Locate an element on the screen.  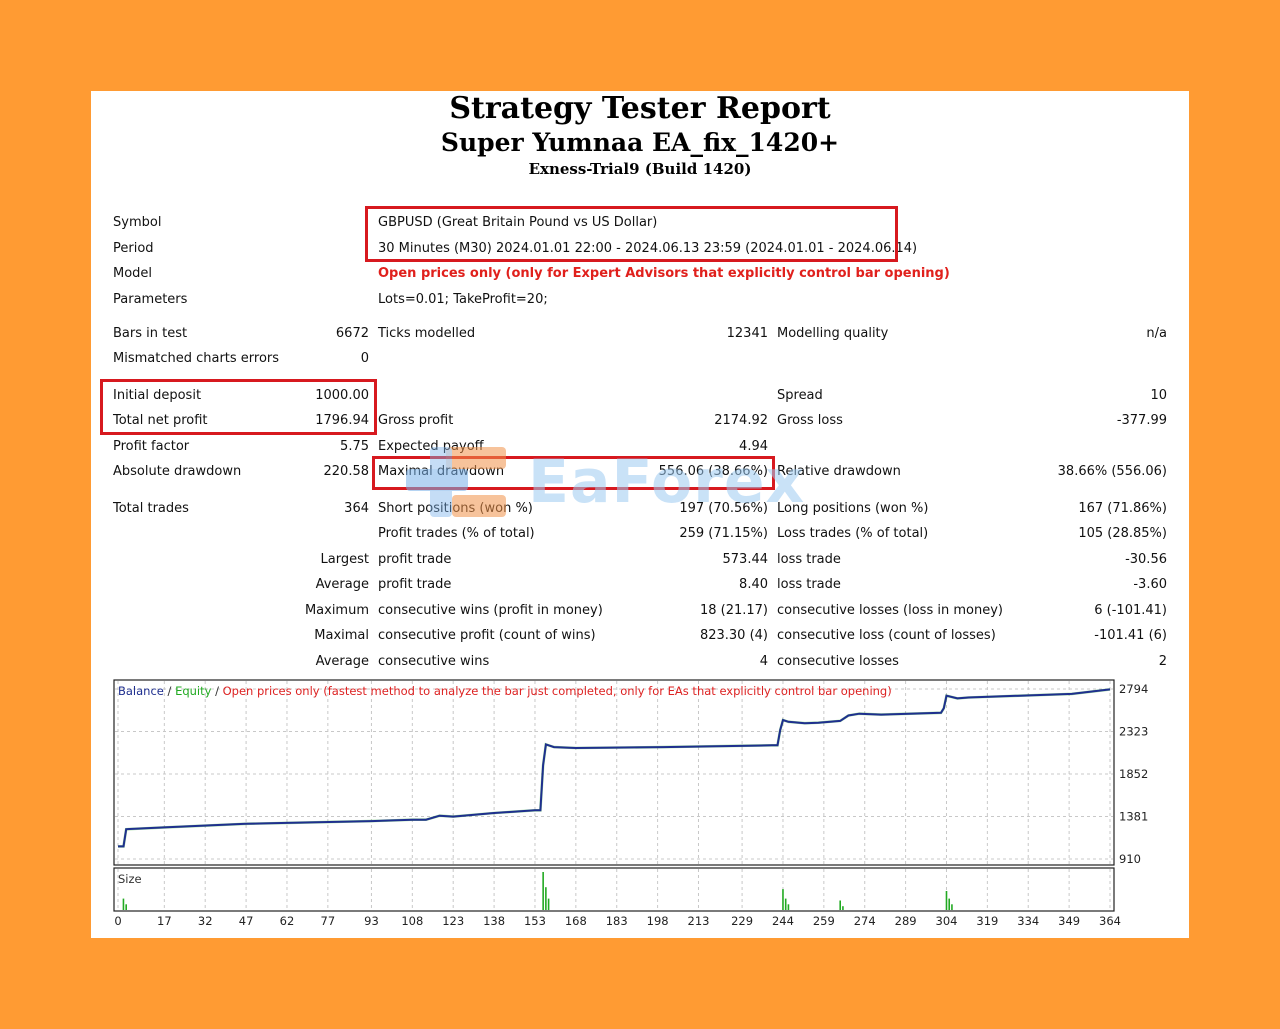
x-tick-label: 364 is located at coordinates (1110, 921).